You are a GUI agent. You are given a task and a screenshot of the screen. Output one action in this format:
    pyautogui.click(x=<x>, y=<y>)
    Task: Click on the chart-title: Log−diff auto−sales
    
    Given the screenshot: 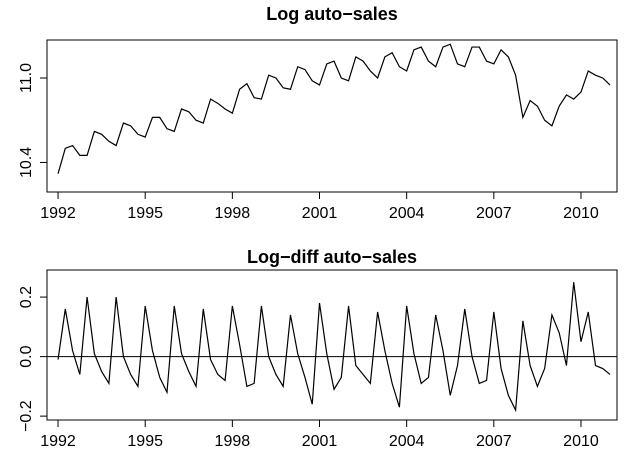 What is the action you would take?
    pyautogui.click(x=332, y=257)
    